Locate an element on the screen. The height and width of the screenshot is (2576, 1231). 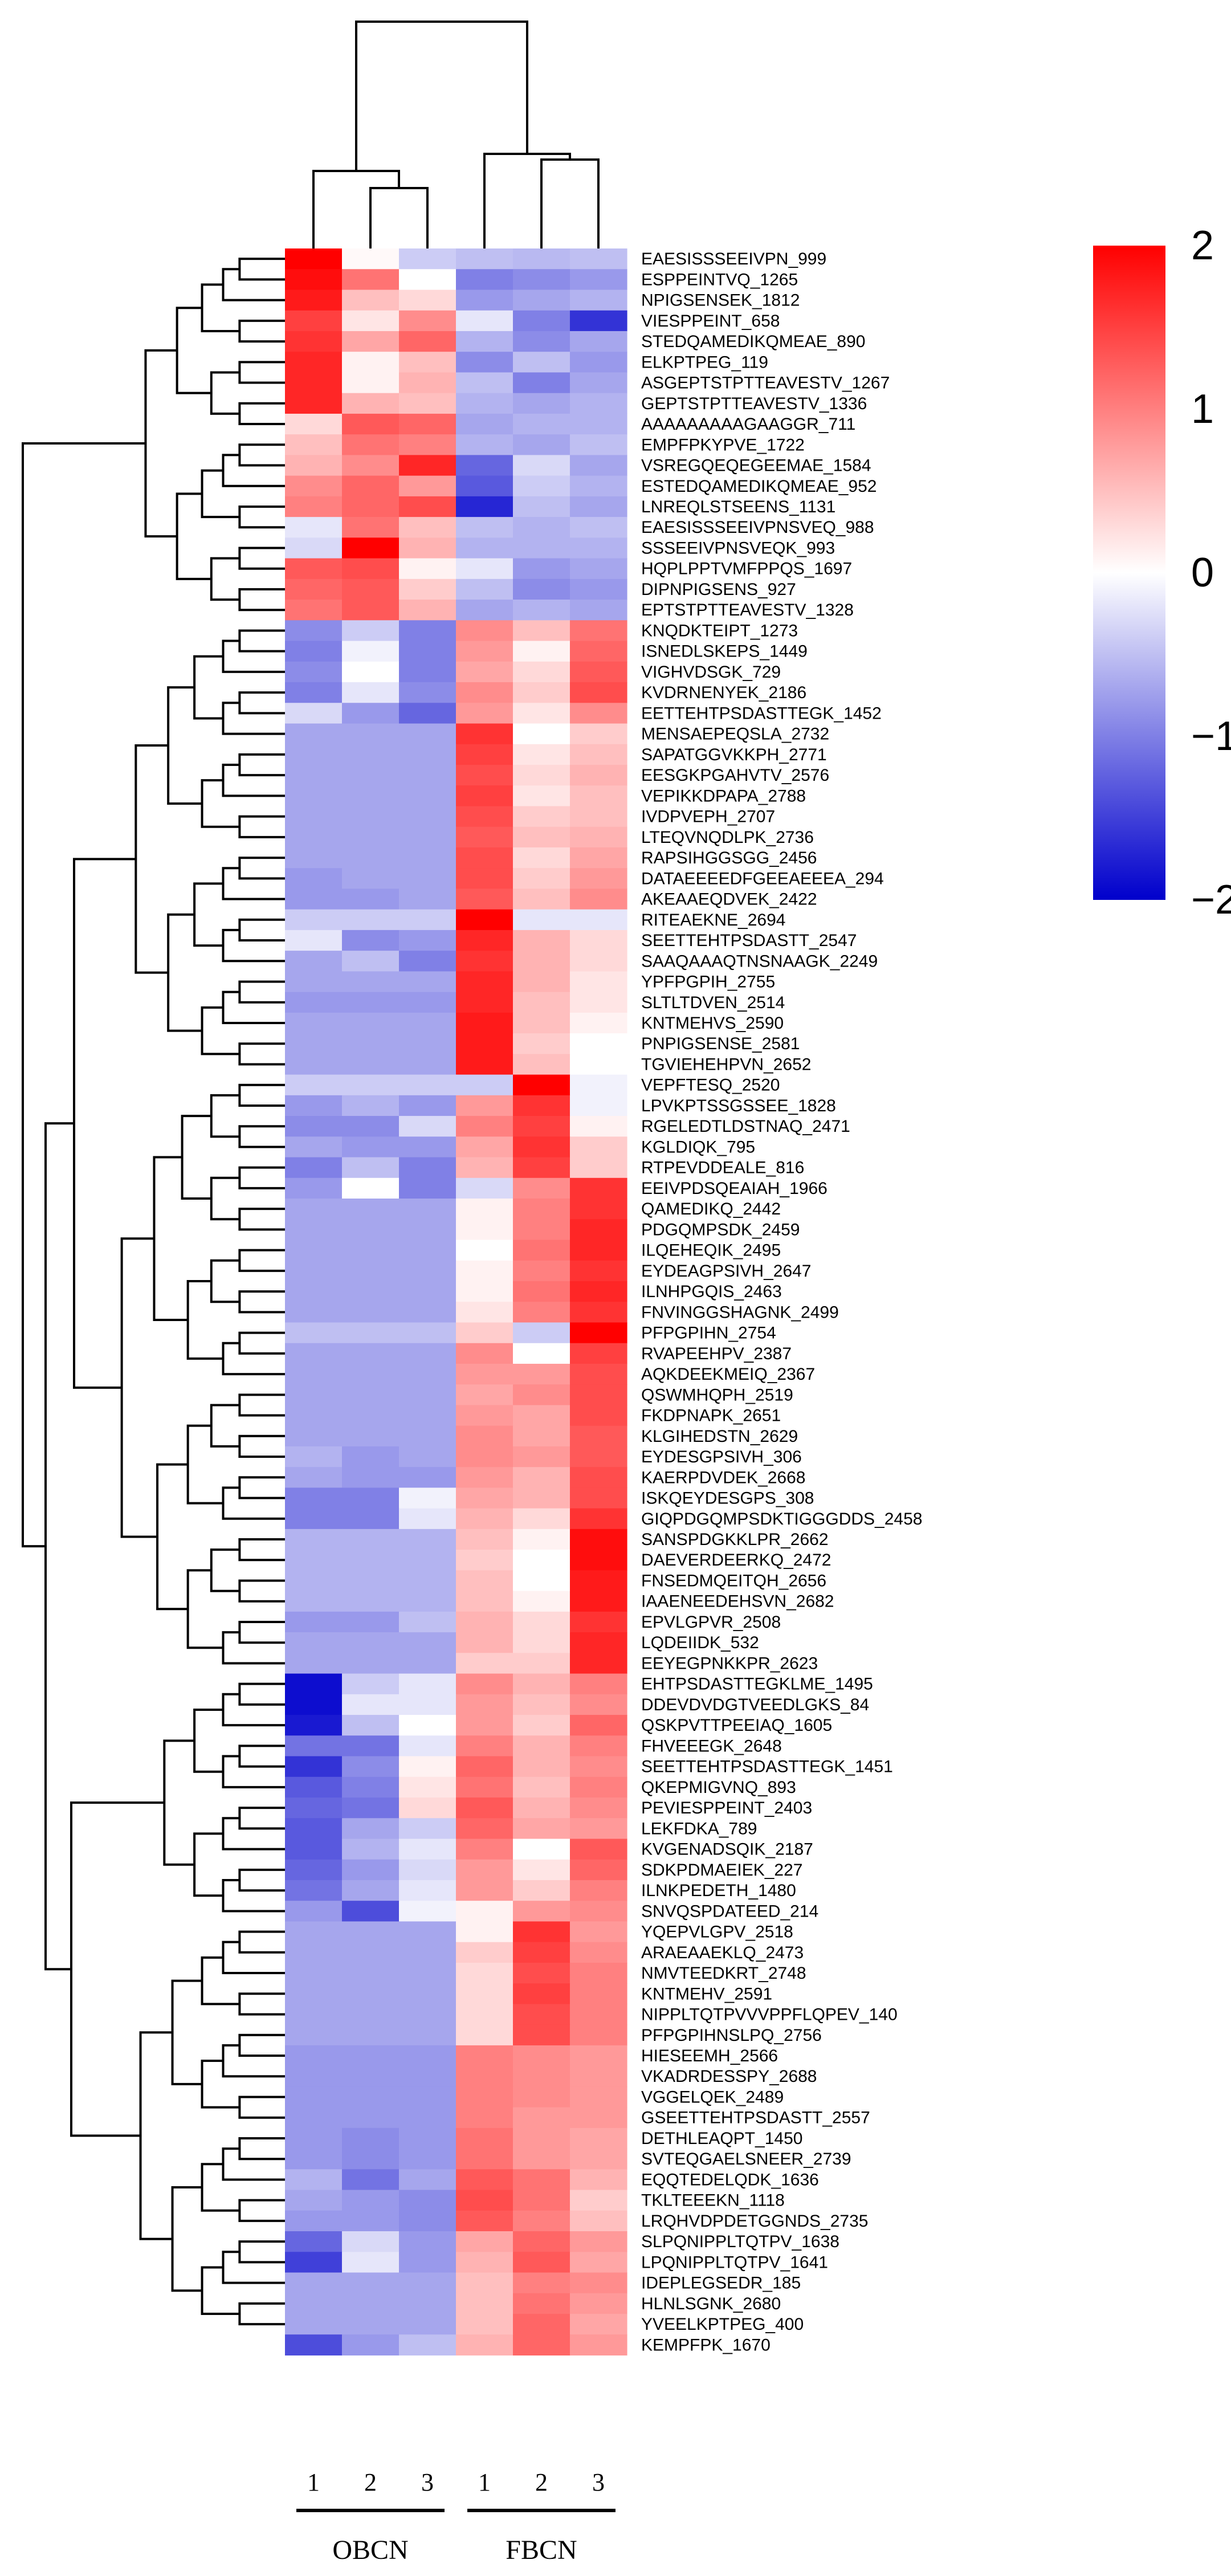
row-label: QAMEDIKQ_2442 is located at coordinates (711, 1209).